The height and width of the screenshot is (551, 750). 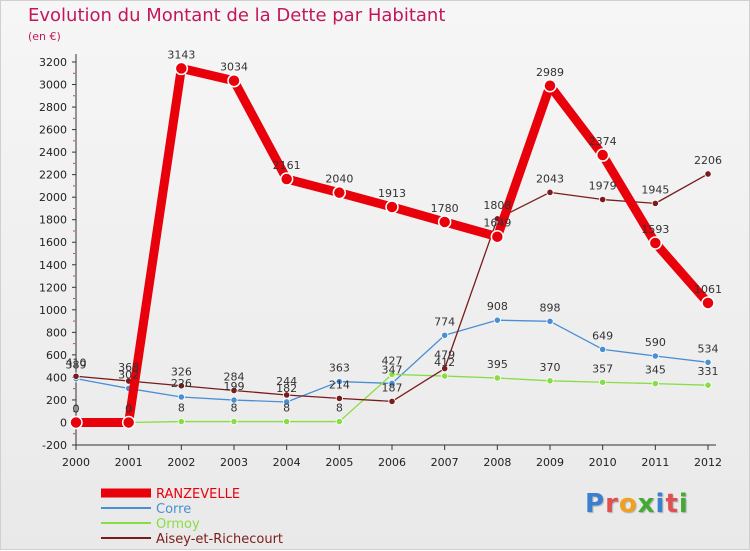 I want to click on data-label: 244, so click(x=286, y=381).